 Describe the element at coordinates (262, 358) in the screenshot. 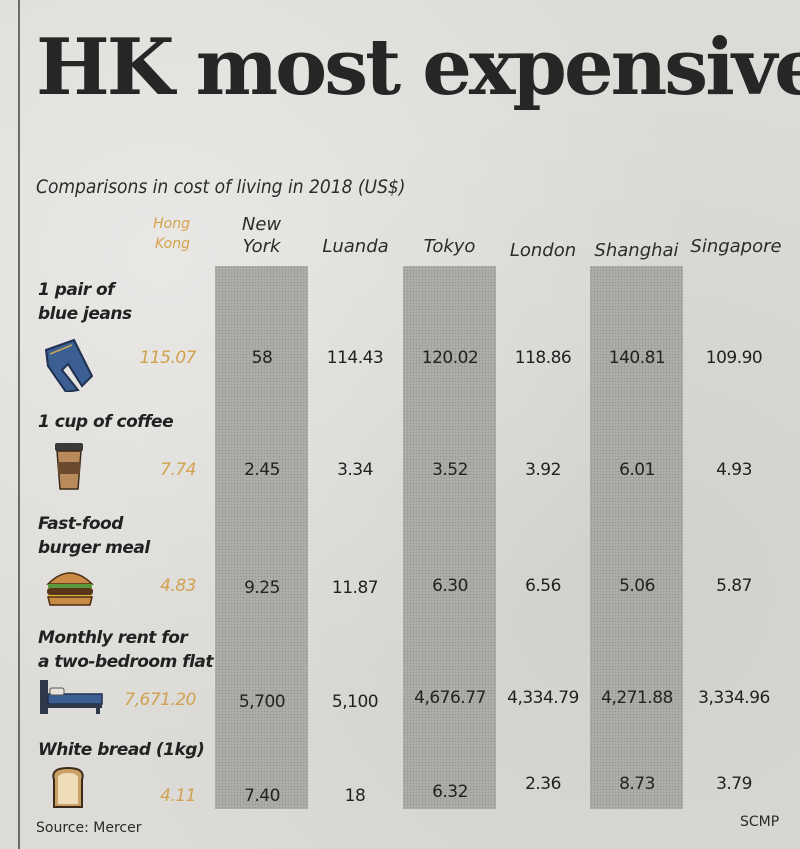

I see `value-new-york: 58` at that location.